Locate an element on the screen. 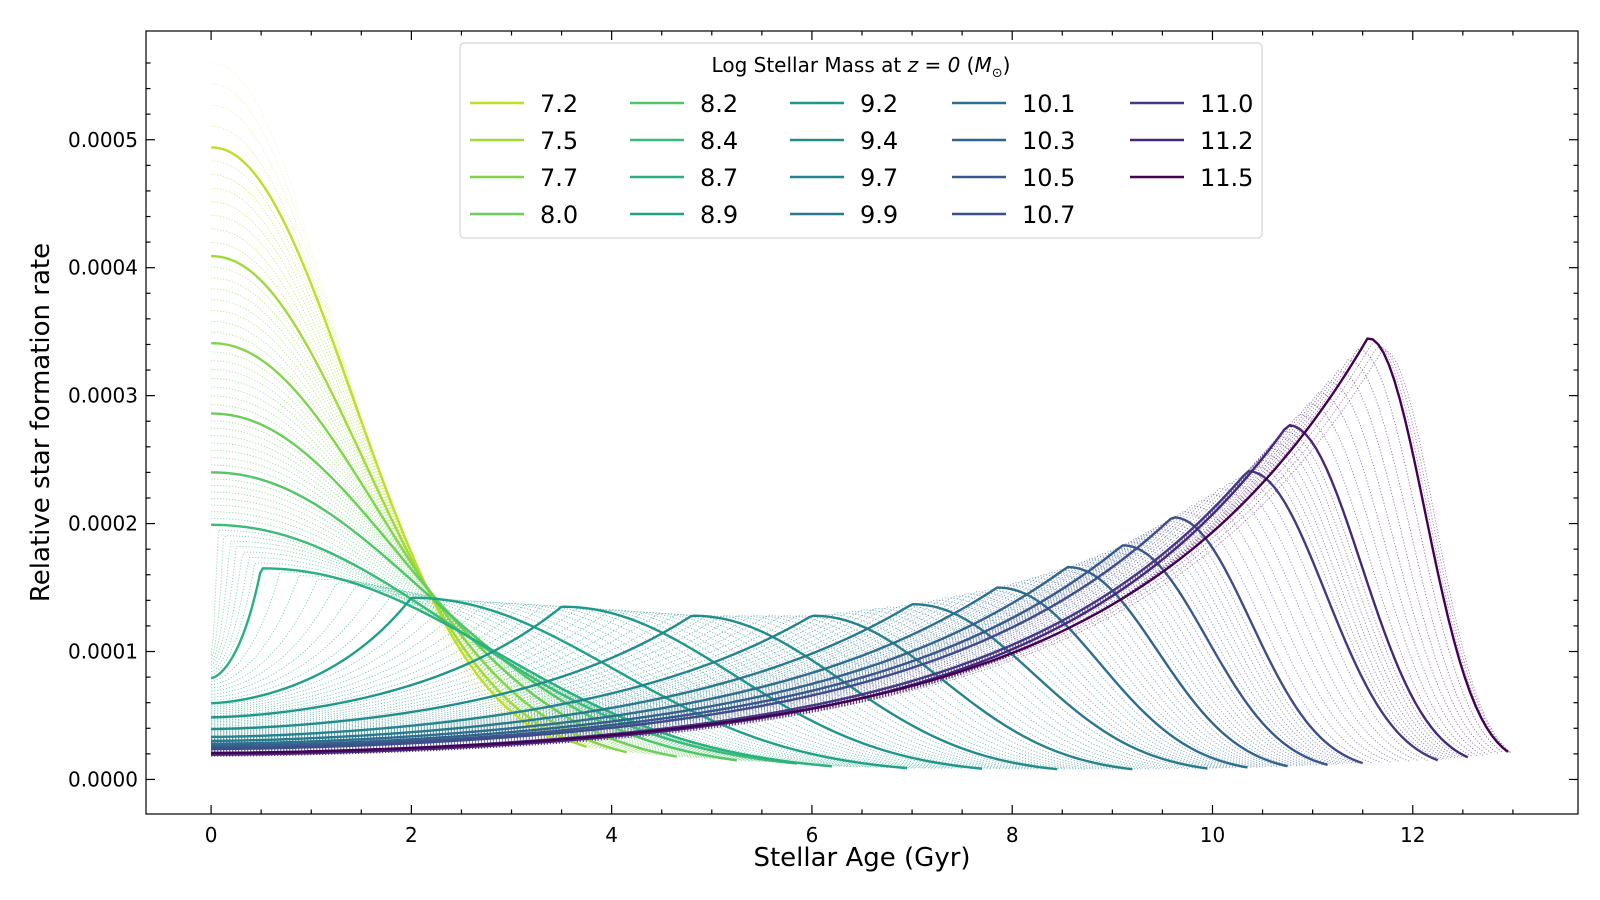 The height and width of the screenshot is (900, 1600). y-tick-label: 0.0000 is located at coordinates (103, 779).